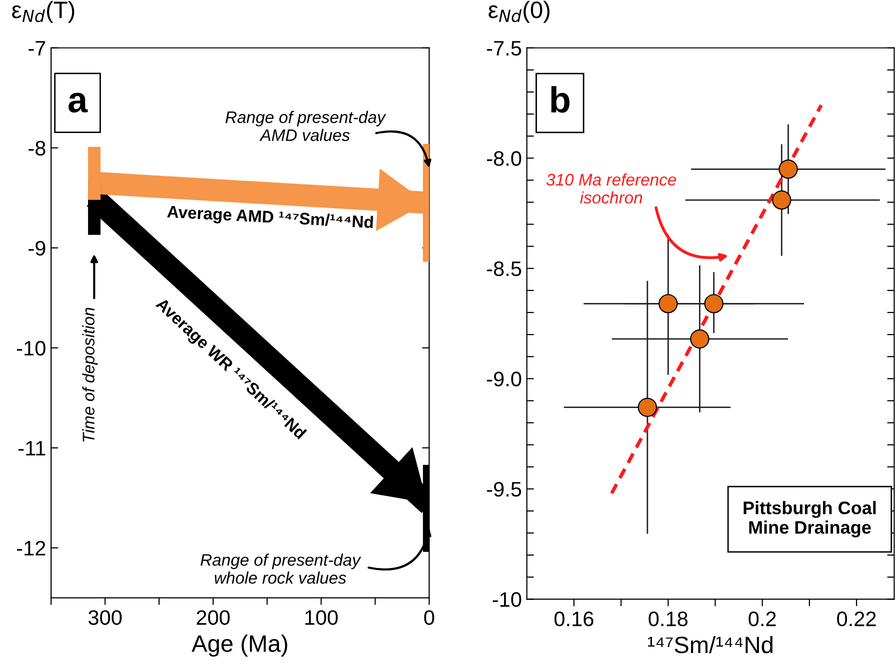 The image size is (896, 665). I want to click on x-tick-label: 0.22, so click(856, 619).